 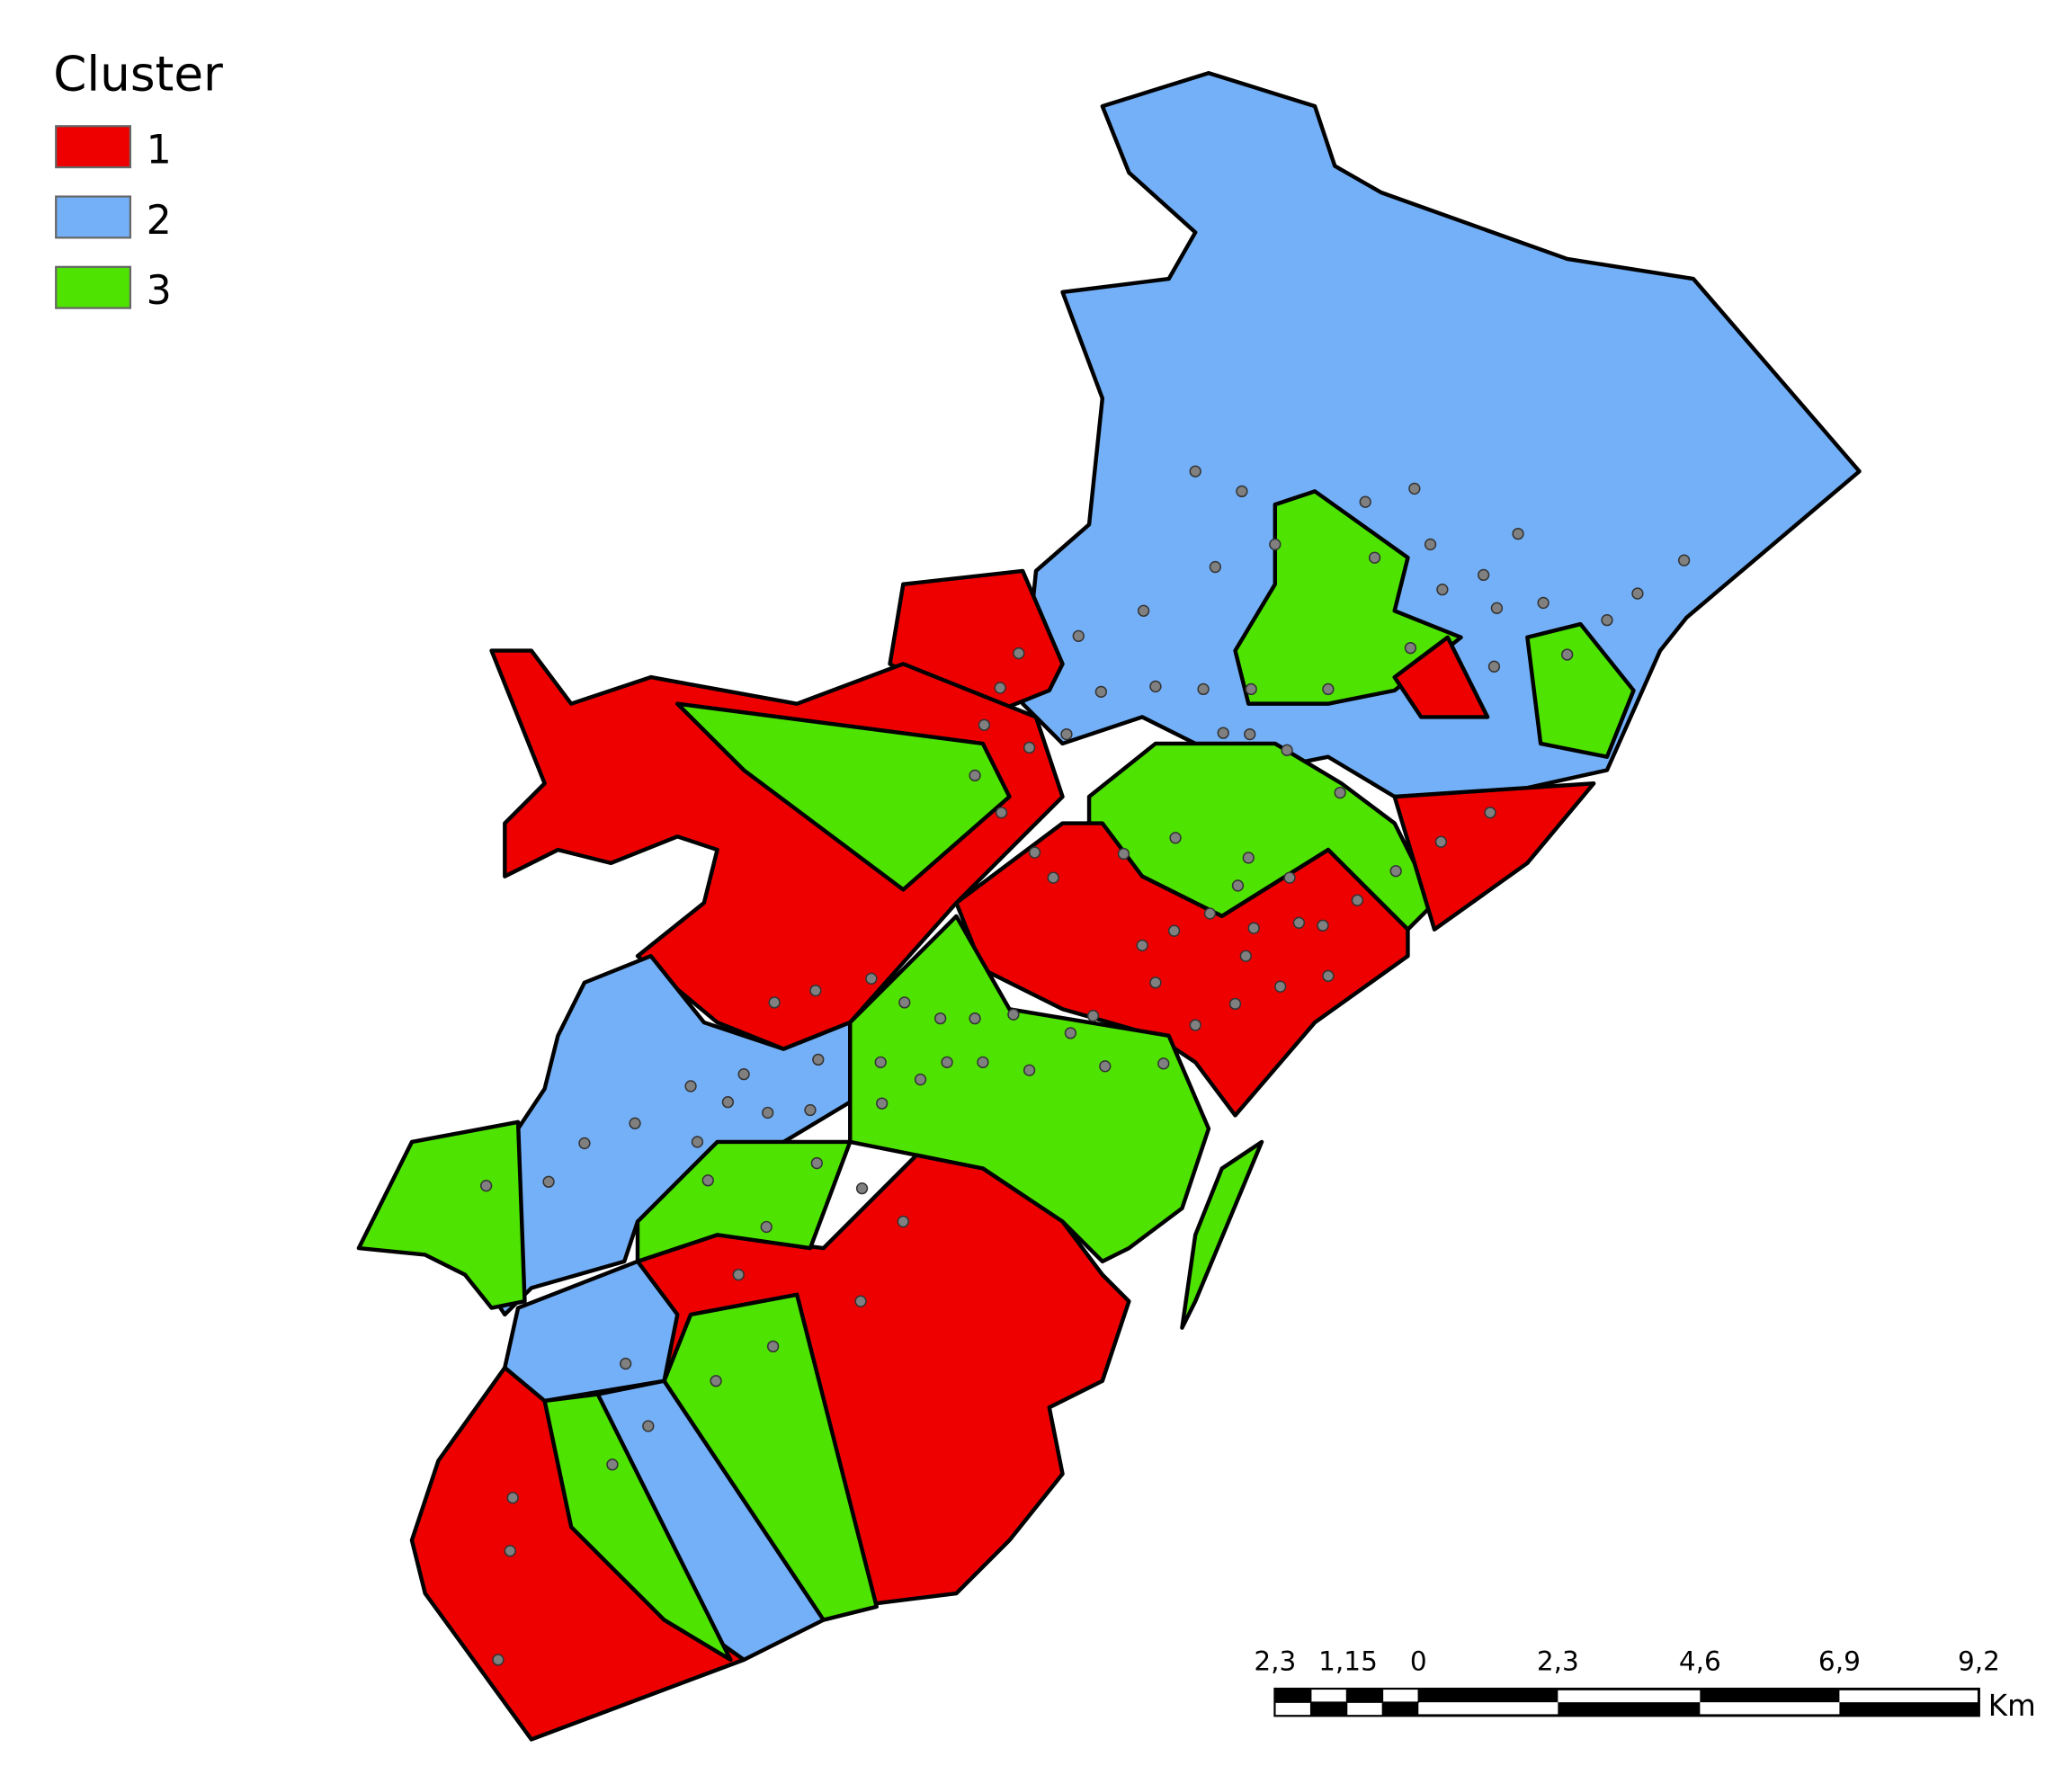 I want to click on legend-label: 3, so click(x=159, y=291).